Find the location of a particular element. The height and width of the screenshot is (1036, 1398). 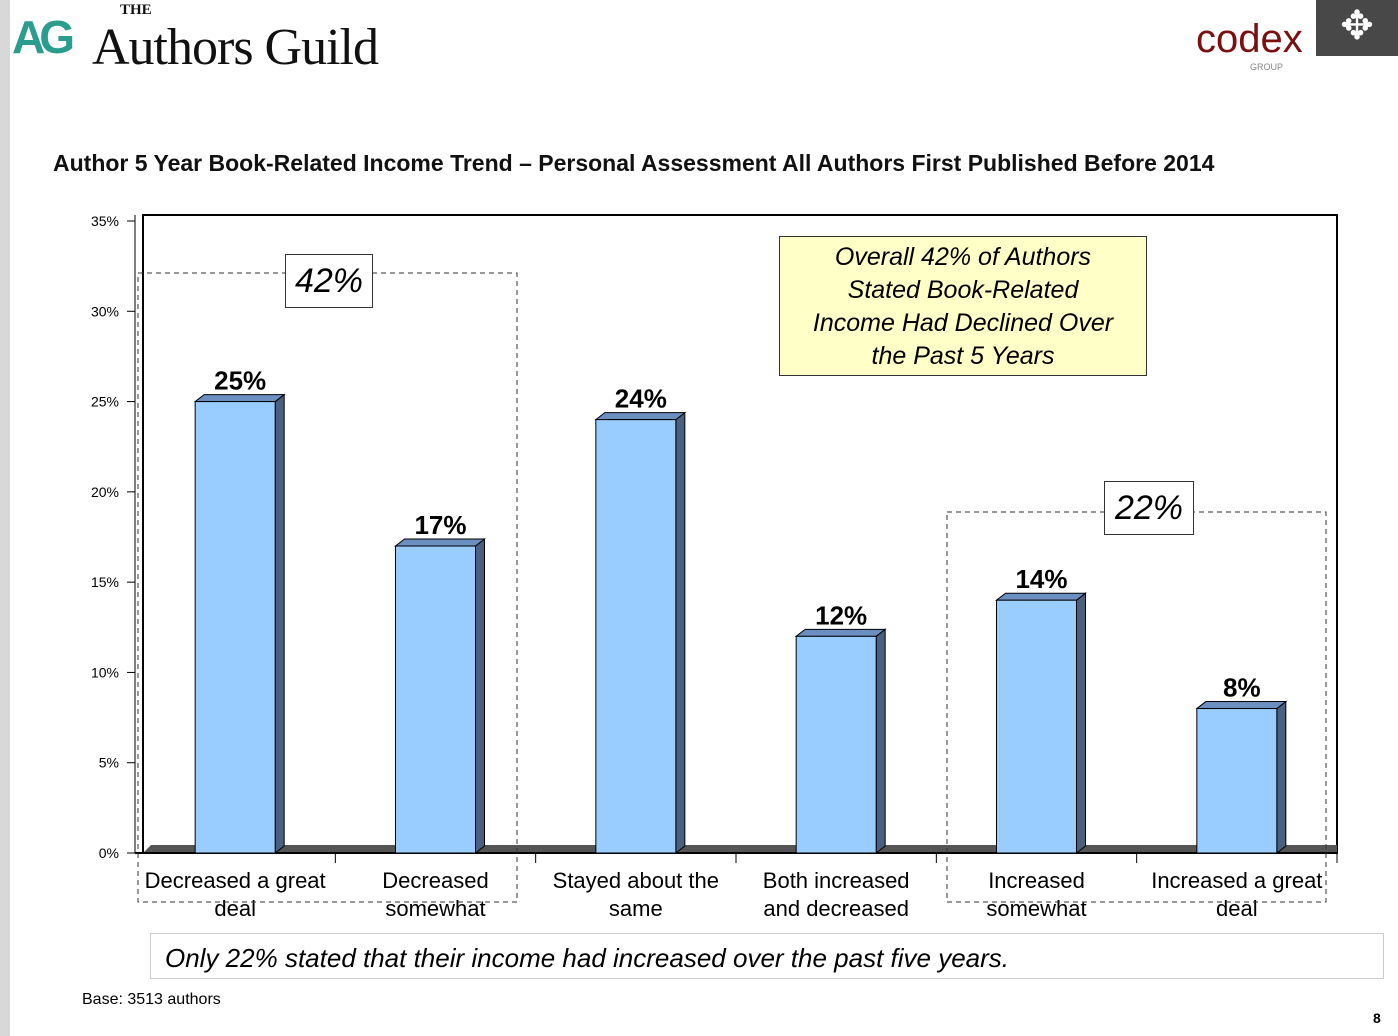

authors-guild-logo: AG Authors Guild THE is located at coordinates (252, 40).